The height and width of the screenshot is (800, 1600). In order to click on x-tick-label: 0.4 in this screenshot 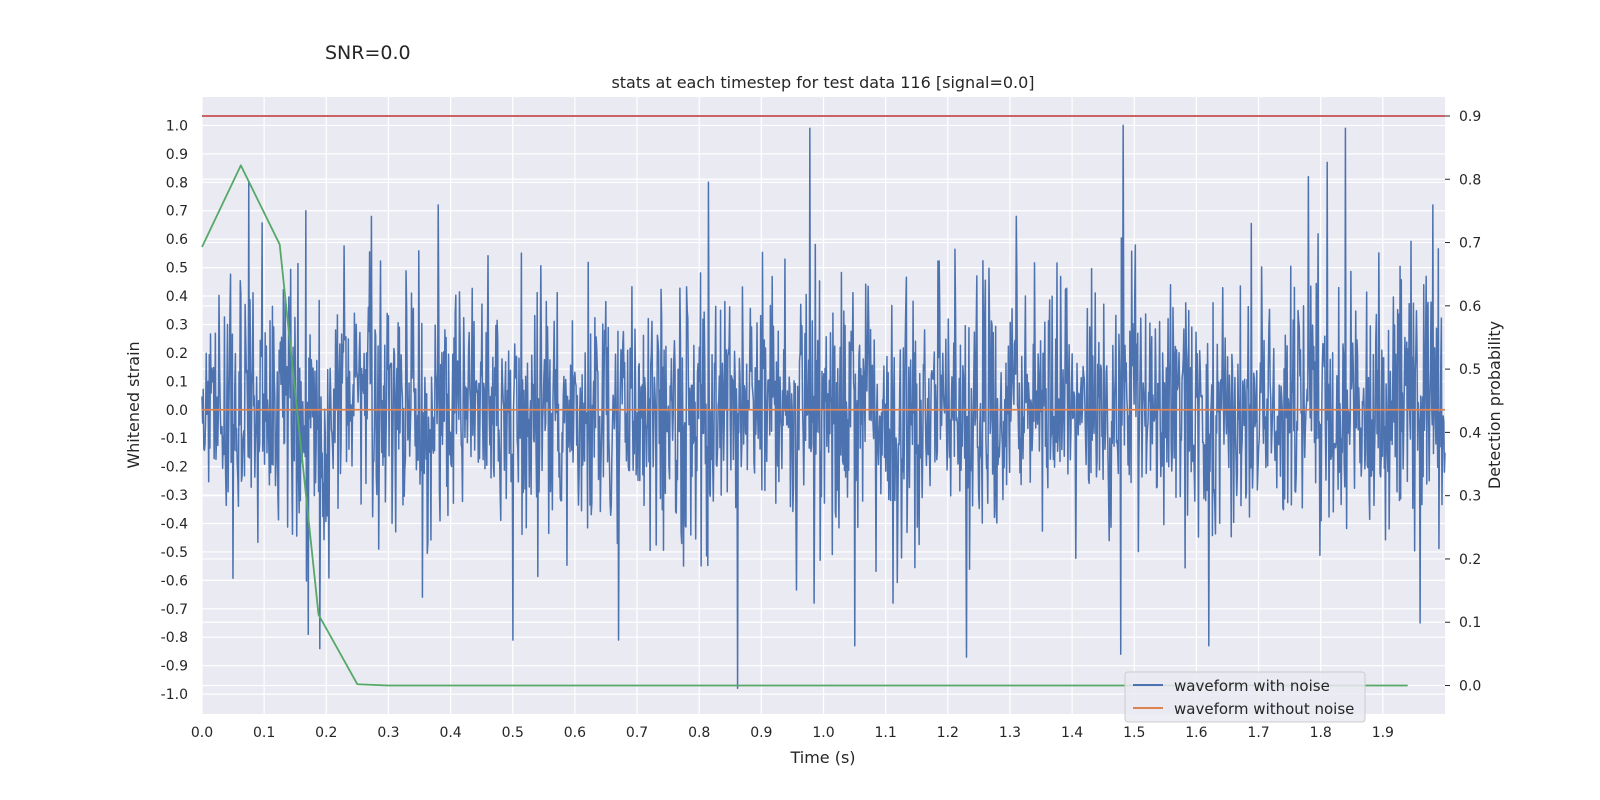, I will do `click(450, 733)`.